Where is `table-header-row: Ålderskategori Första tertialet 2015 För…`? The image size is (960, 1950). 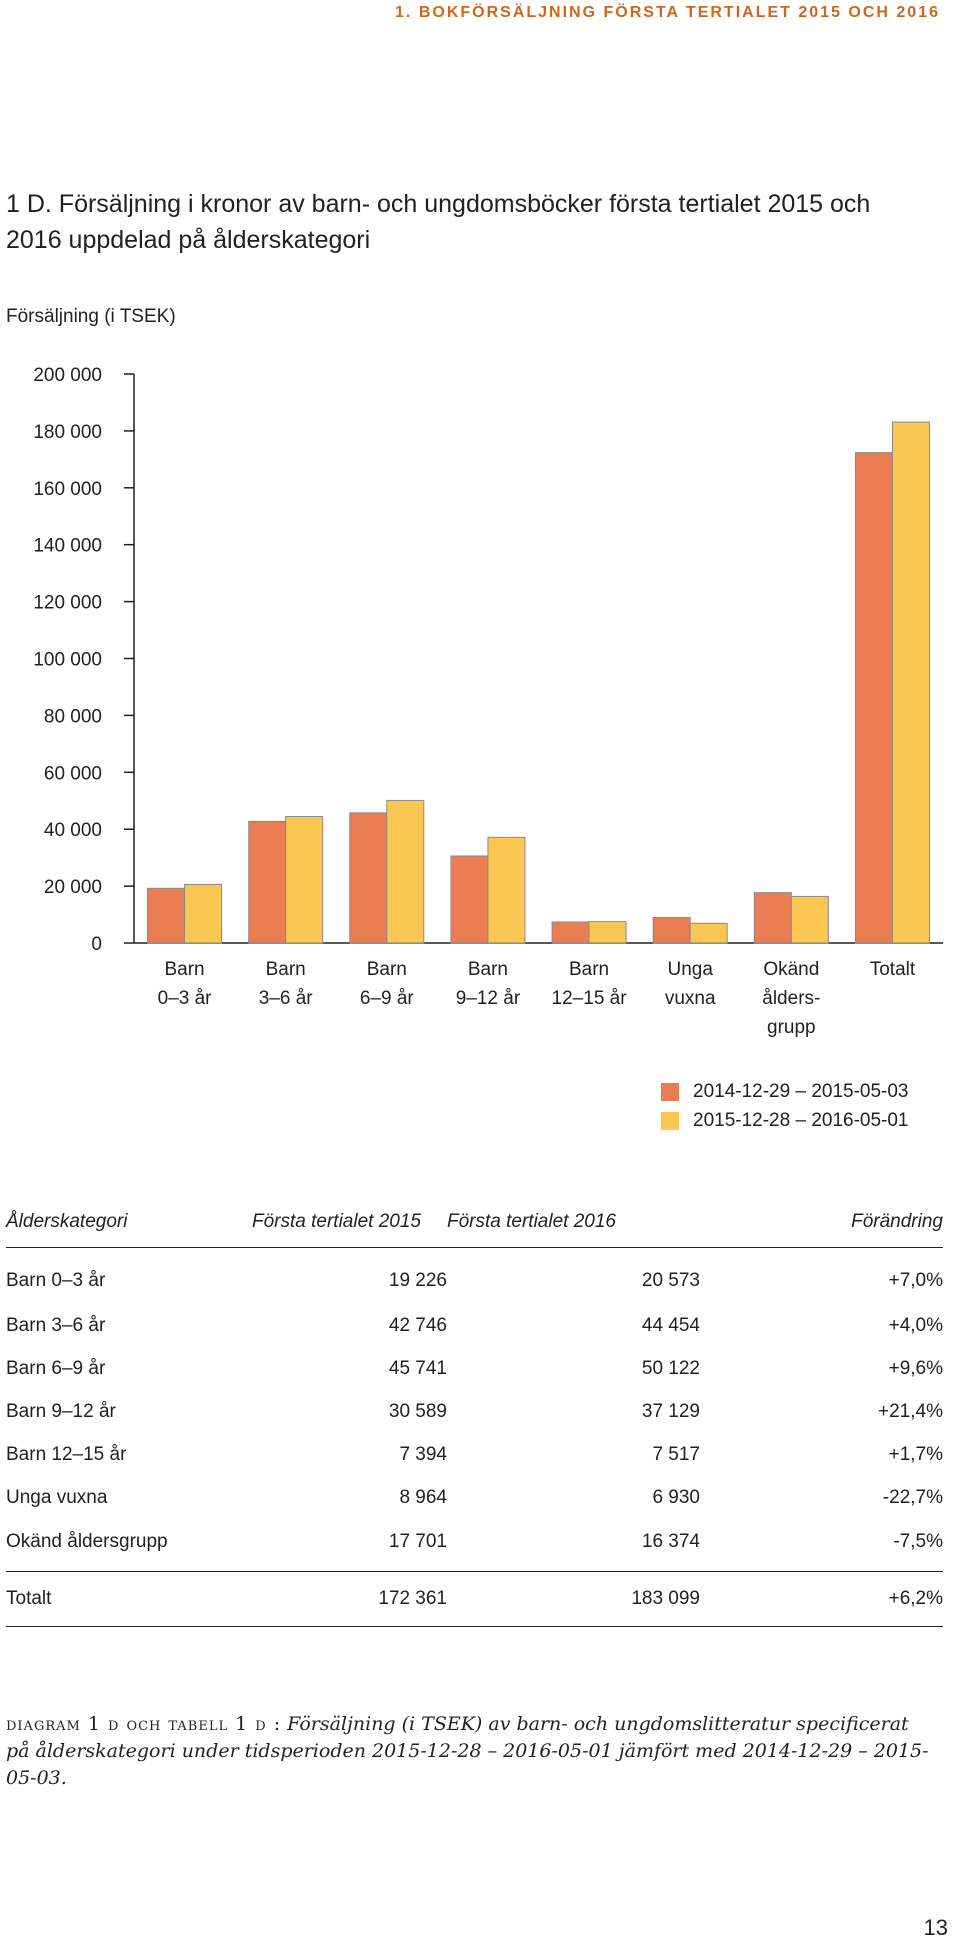
table-header-row: Ålderskategori Första tertialet 2015 För… is located at coordinates (474, 1222).